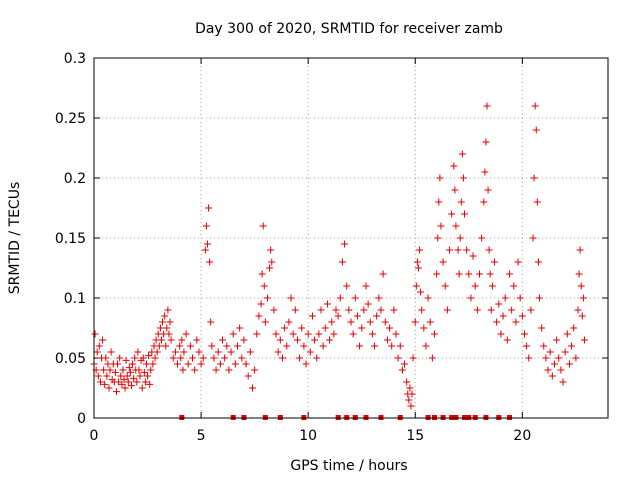  I want to click on x-tick-label: 20, so click(522, 436).